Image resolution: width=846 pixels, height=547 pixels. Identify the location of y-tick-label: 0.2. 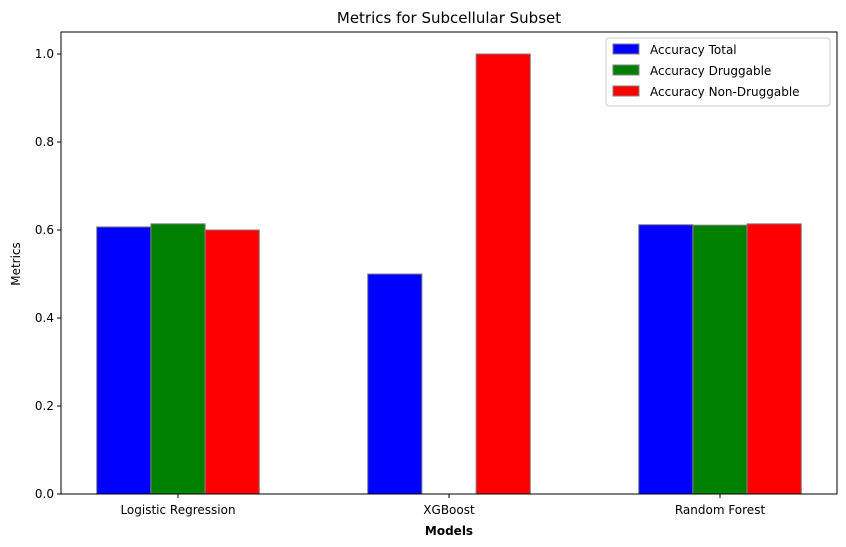
(44, 406).